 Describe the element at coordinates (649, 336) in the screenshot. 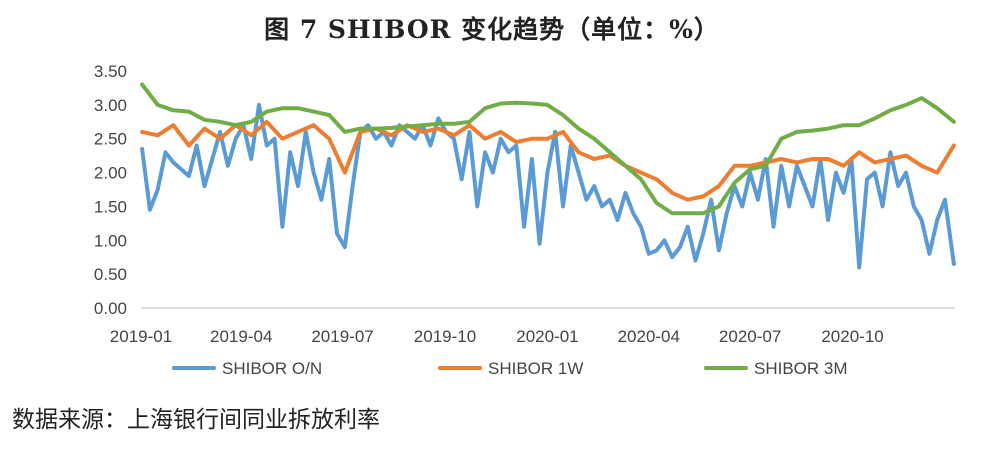

I see `x-tick-label: 2020-04` at that location.